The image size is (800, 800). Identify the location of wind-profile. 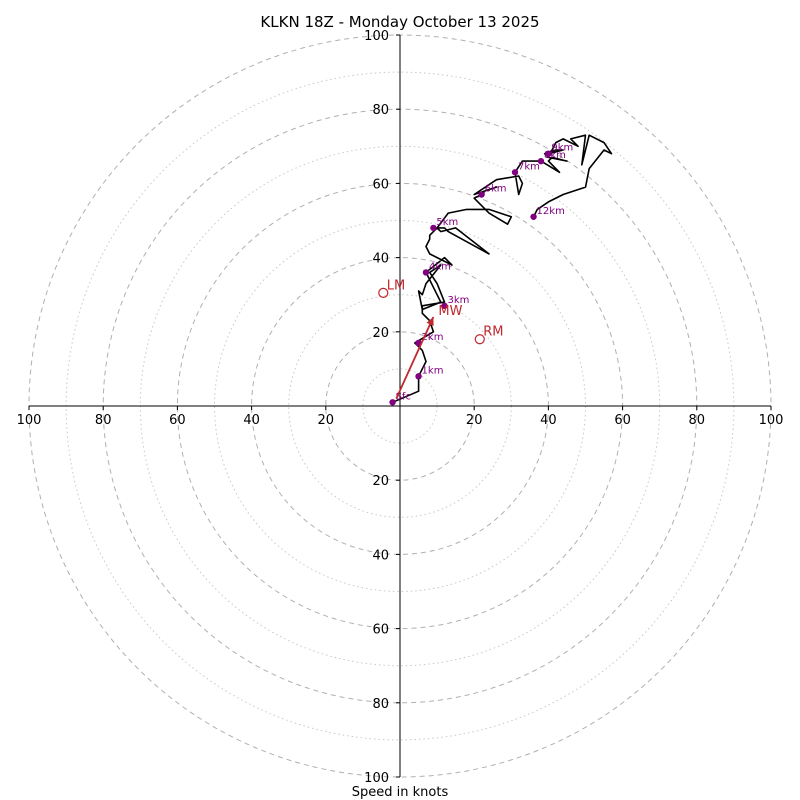
(502, 269).